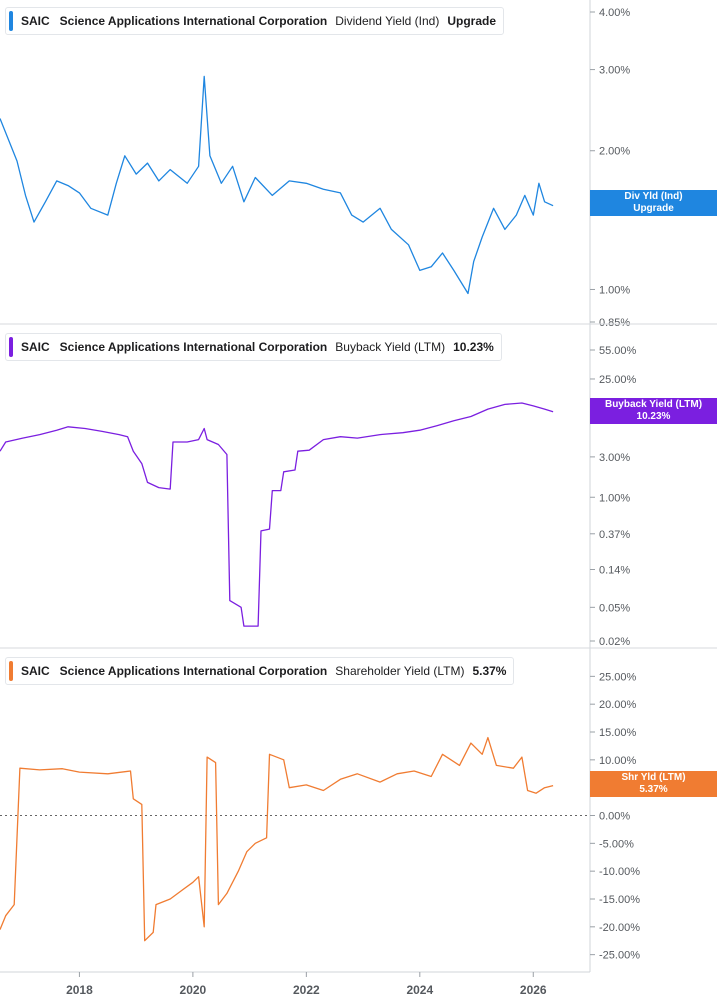 This screenshot has height=1005, width=717. I want to click on price-flag-dividend-yield: Div Yld (Ind) Upgrade, so click(653, 203).